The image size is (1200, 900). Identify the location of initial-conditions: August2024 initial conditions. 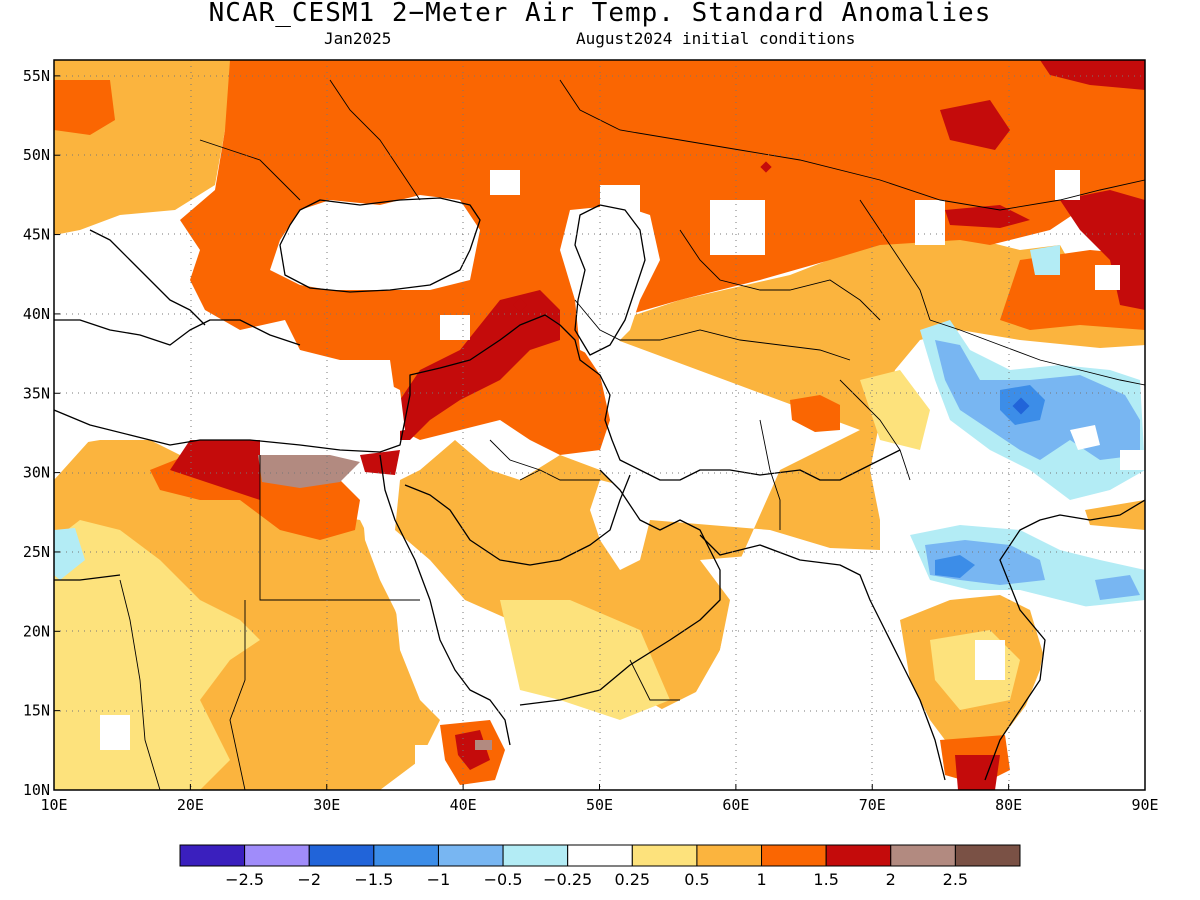
(716, 38).